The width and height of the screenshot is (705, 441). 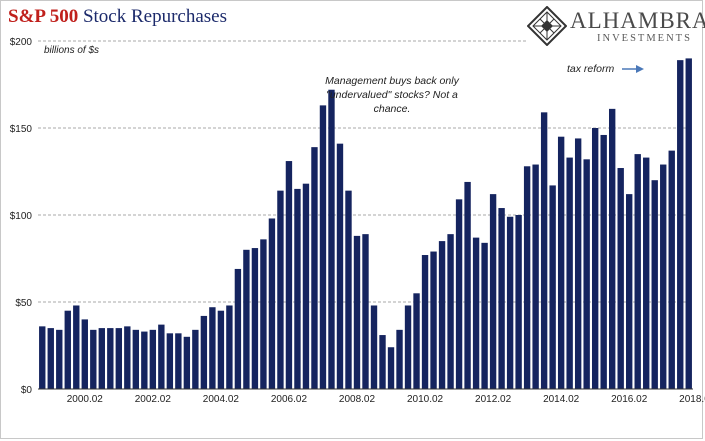 What do you see at coordinates (43, 16) in the screenshot?
I see `title-part-1: S&P 500` at bounding box center [43, 16].